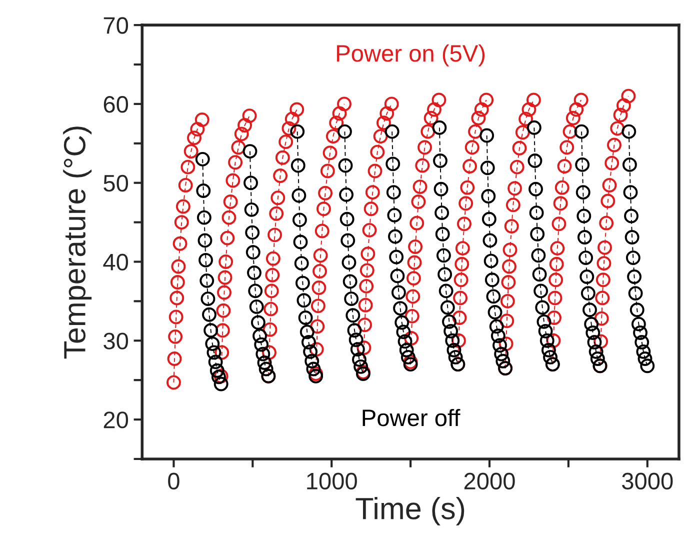  I want to click on y-tick-label: 50, so click(116, 183).